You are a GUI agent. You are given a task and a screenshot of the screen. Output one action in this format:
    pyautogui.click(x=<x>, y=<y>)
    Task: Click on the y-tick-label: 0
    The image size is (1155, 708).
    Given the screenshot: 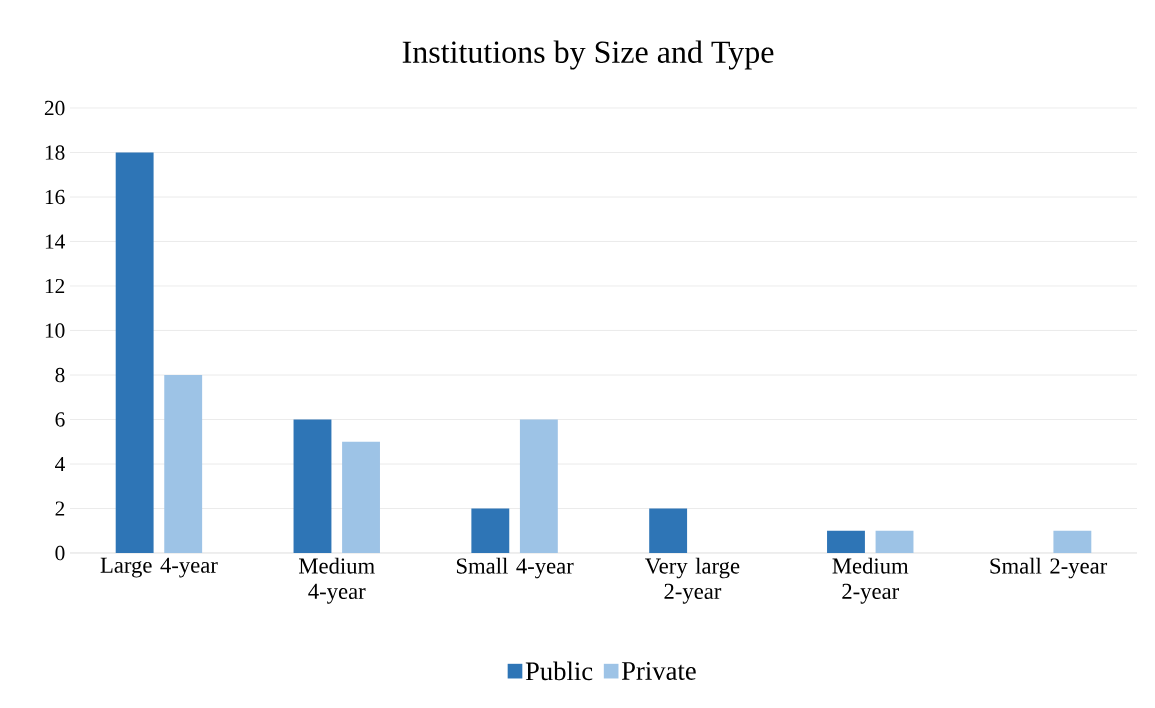 What is the action you would take?
    pyautogui.click(x=60, y=553)
    